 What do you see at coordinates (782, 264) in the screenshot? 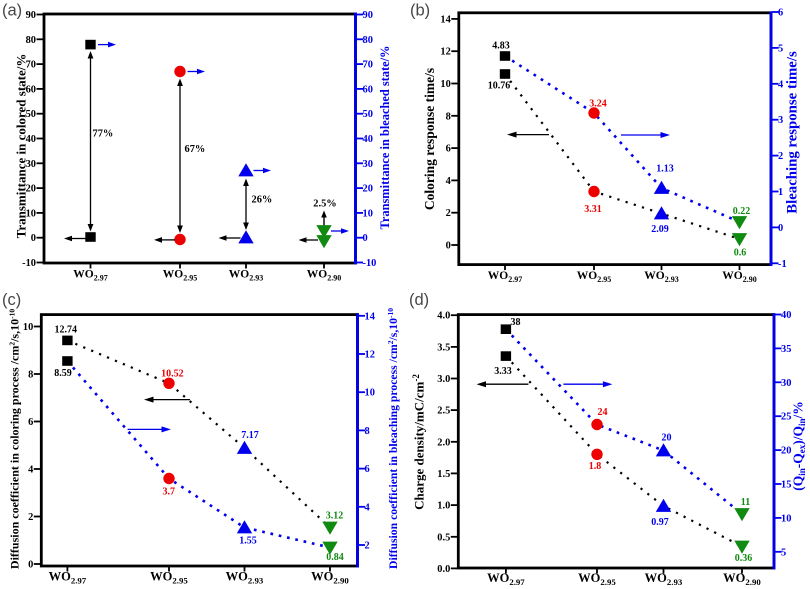
I see `svg-text: -1` at bounding box center [782, 264].